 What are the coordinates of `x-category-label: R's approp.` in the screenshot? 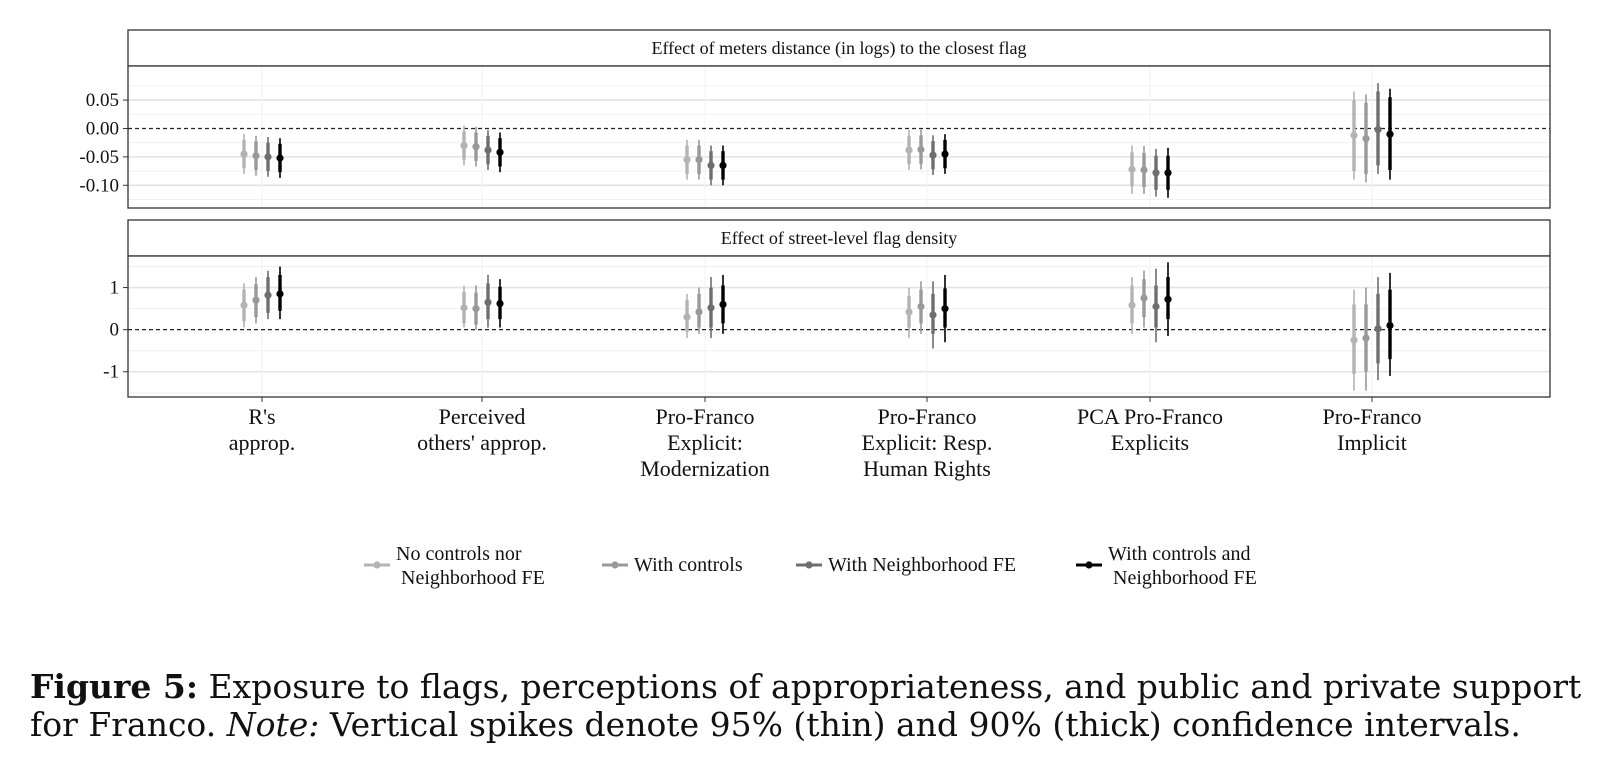 It's located at (262, 429).